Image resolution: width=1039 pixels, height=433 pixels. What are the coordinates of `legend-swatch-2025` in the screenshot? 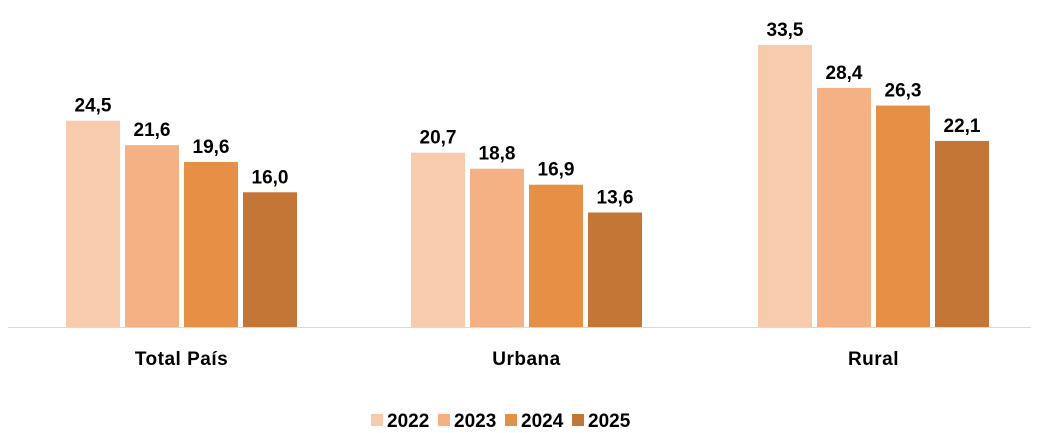 It's located at (578, 420).